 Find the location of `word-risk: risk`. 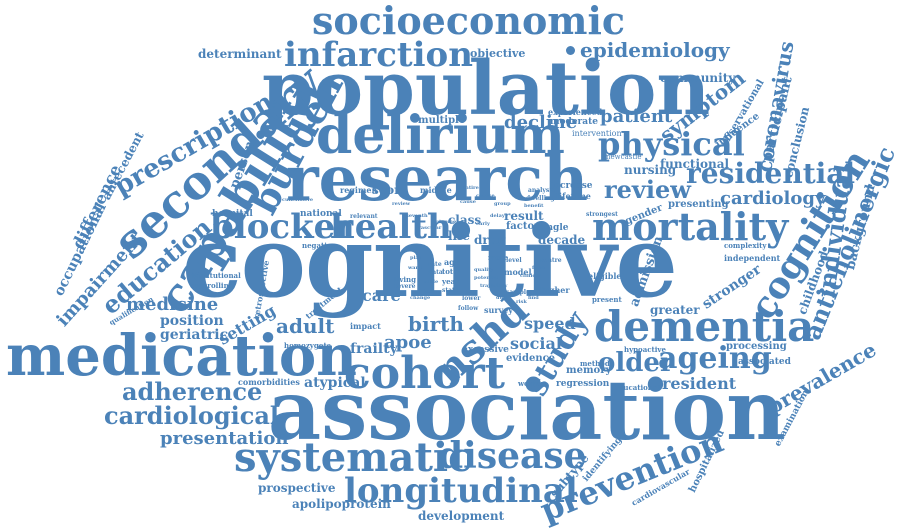

word-risk: risk is located at coordinates (521, 302).